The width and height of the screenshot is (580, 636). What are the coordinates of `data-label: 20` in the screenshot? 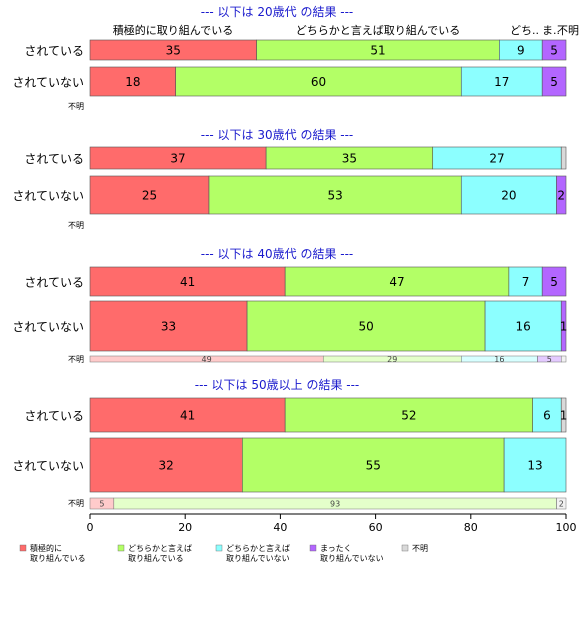 It's located at (508, 196).